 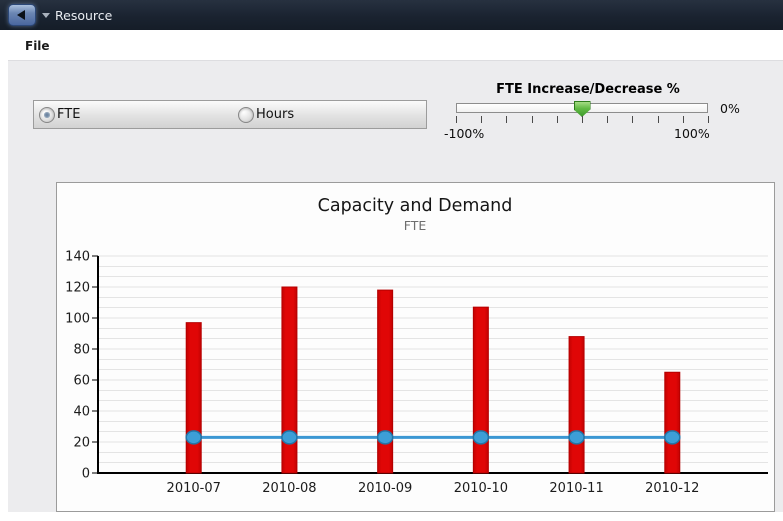 What do you see at coordinates (385, 488) in the screenshot?
I see `x-axis-label: 2010-09` at bounding box center [385, 488].